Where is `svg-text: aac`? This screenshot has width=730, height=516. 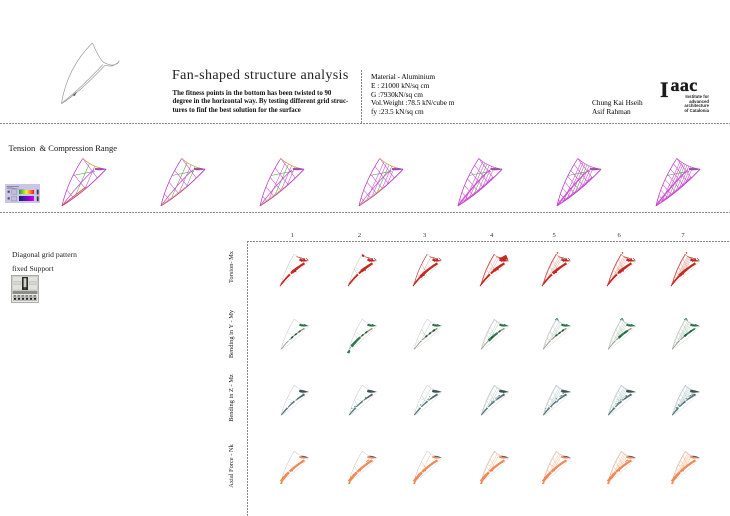 svg-text: aac is located at coordinates (684, 86).